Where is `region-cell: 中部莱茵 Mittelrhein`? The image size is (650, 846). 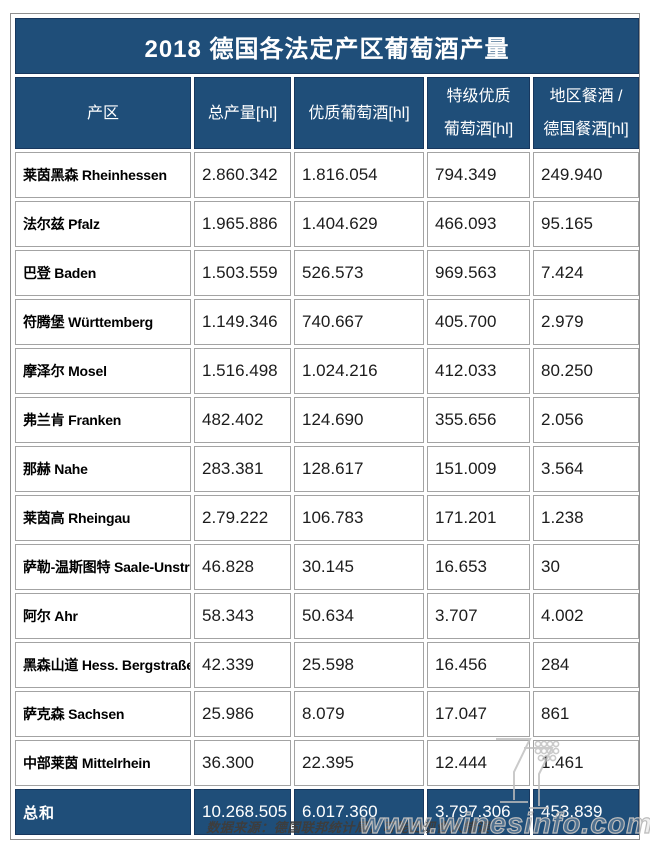 region-cell: 中部莱茵 Mittelrhein is located at coordinates (103, 763).